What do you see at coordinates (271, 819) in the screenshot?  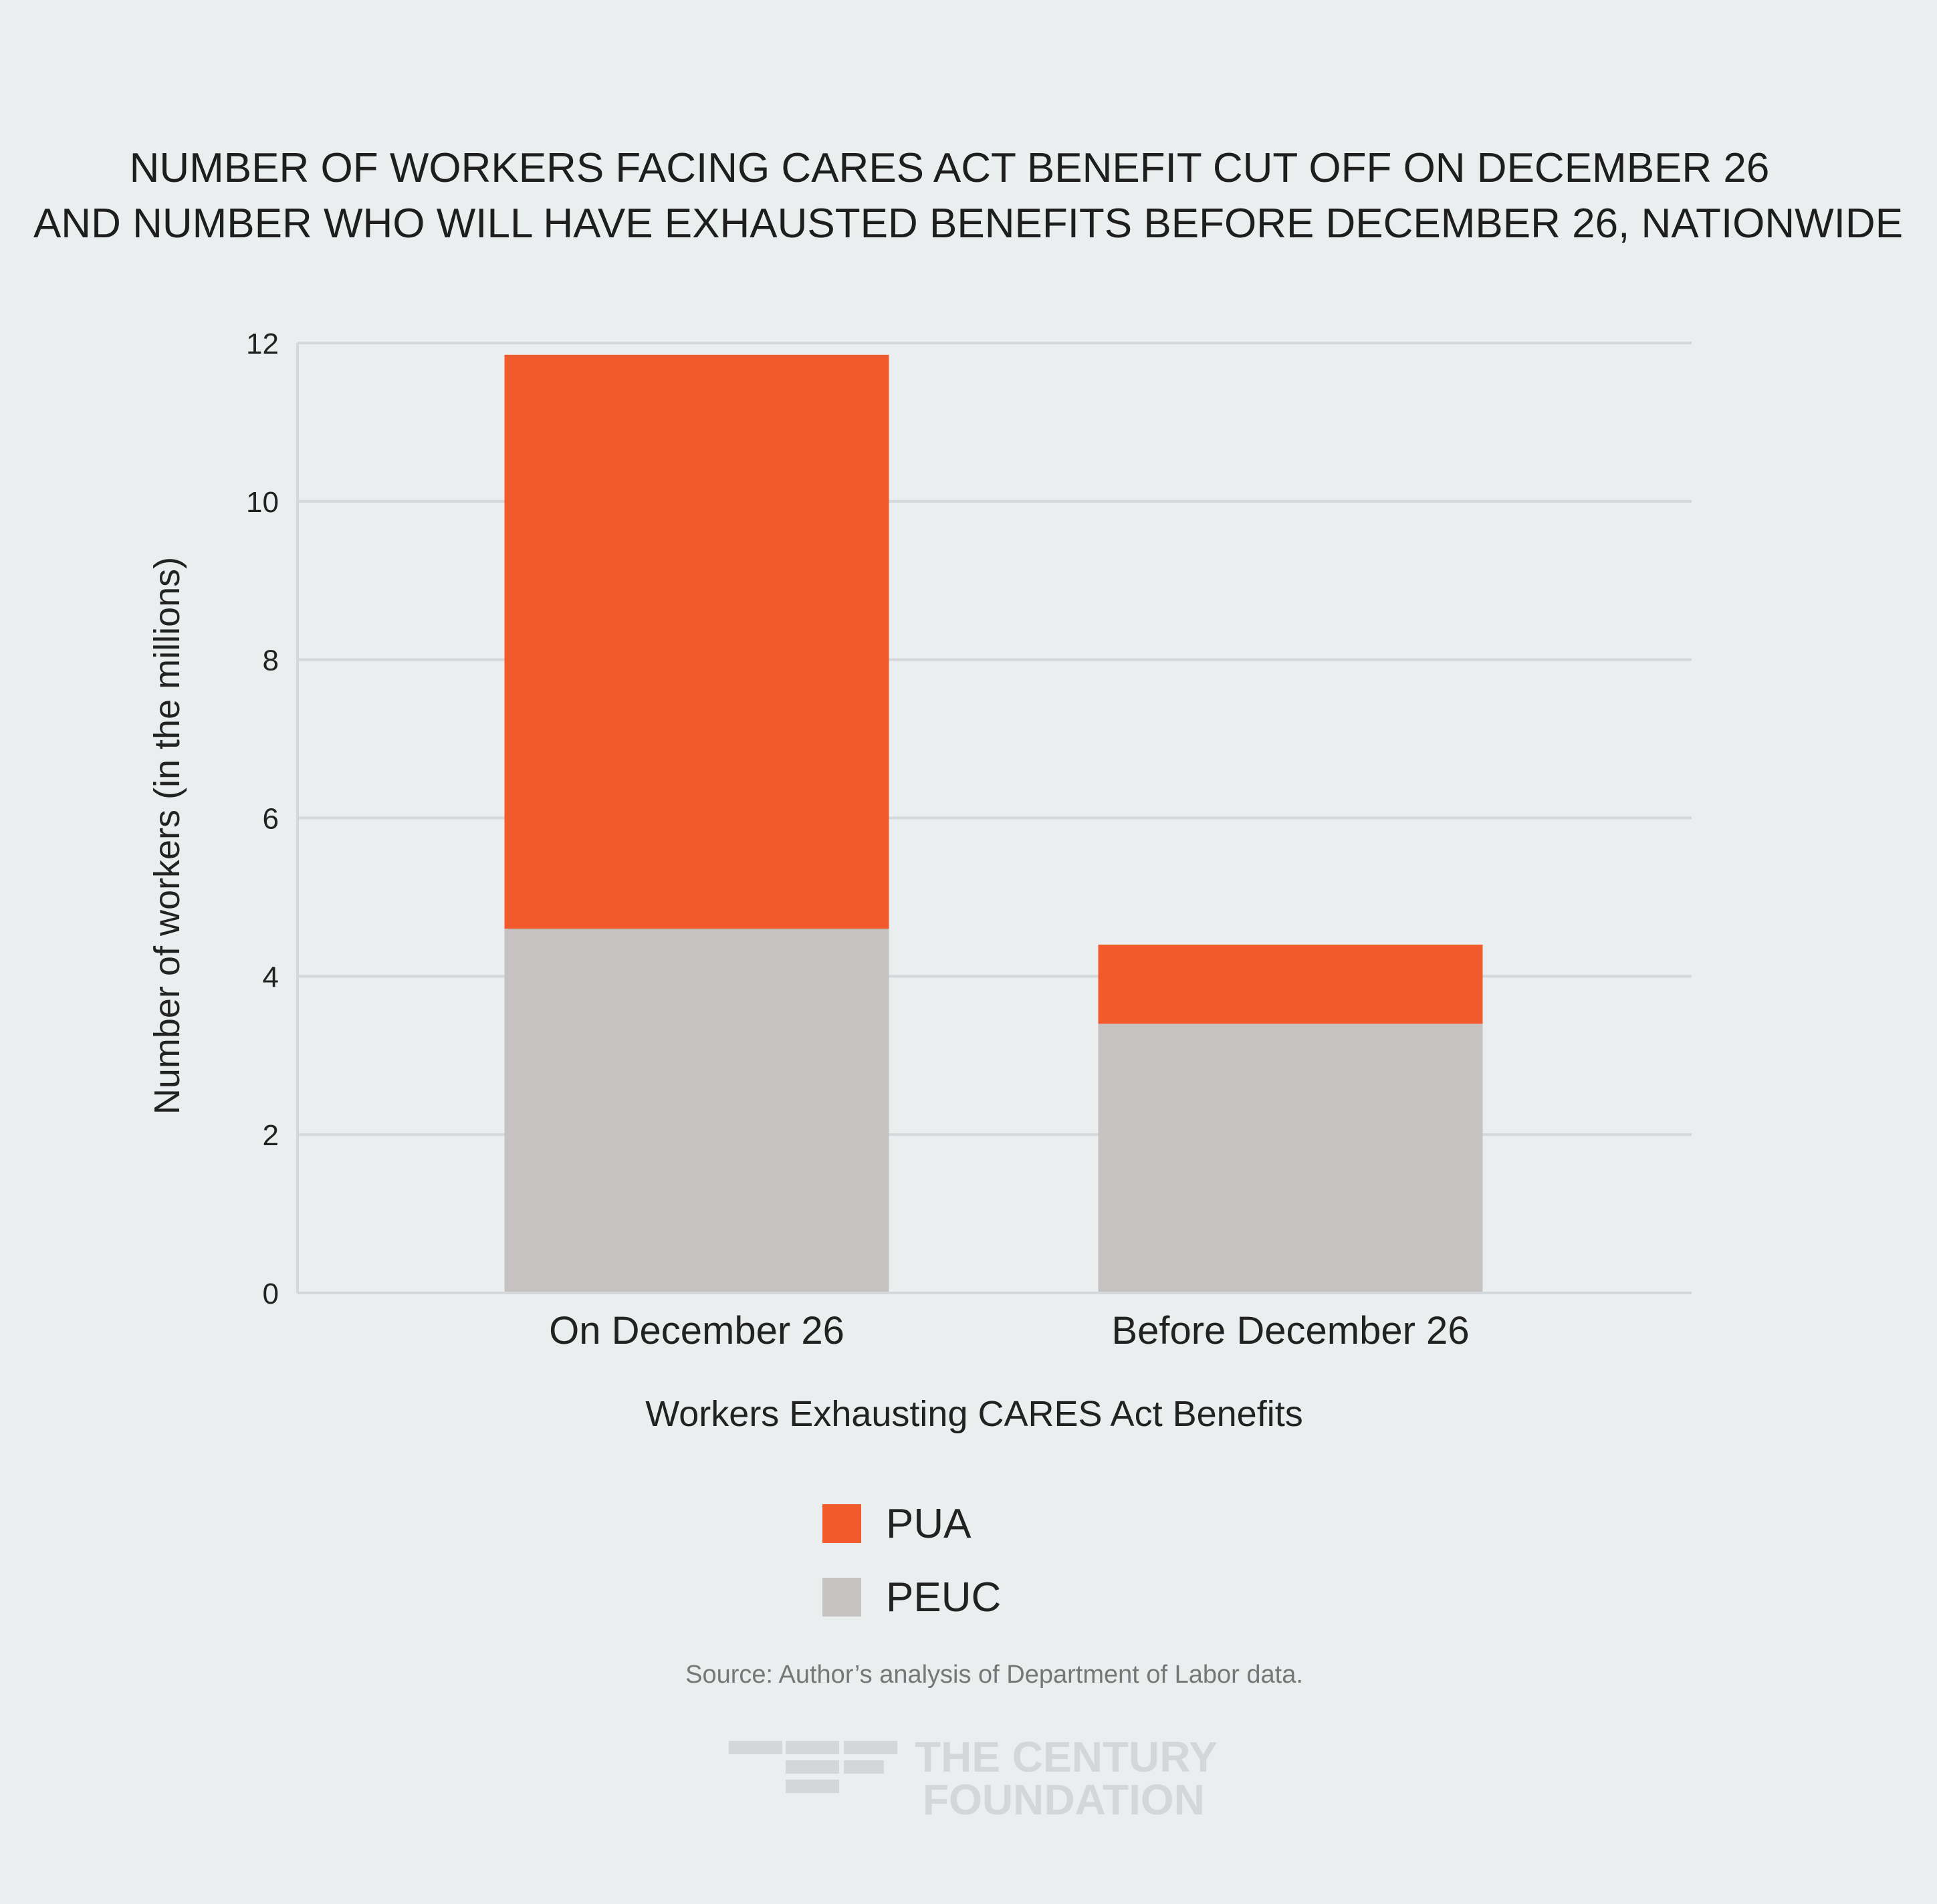 I see `y-tick-label-6: 6` at bounding box center [271, 819].